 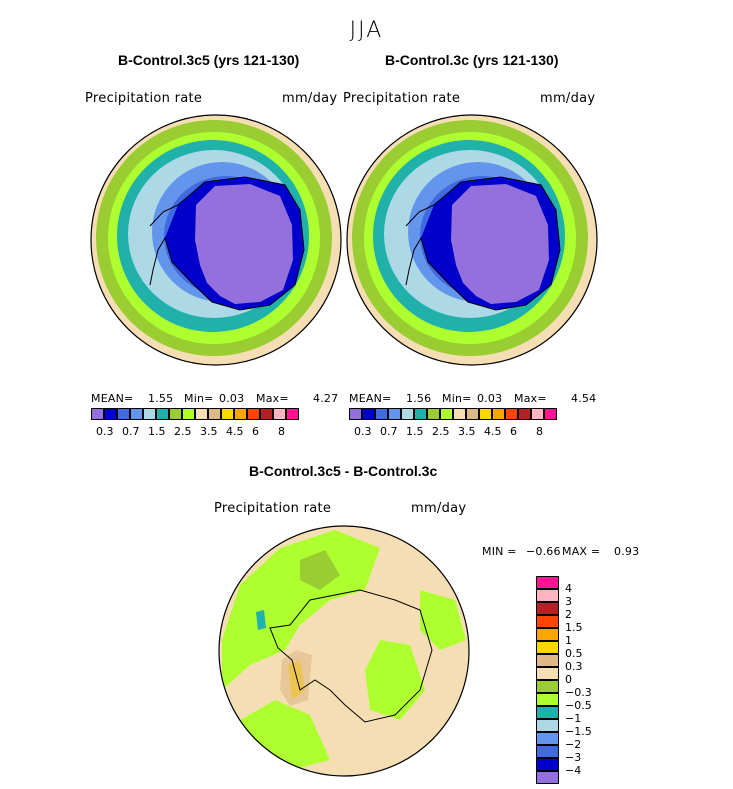 What do you see at coordinates (490, 398) in the screenshot?
I see `panel-2-min-value: 0.03` at bounding box center [490, 398].